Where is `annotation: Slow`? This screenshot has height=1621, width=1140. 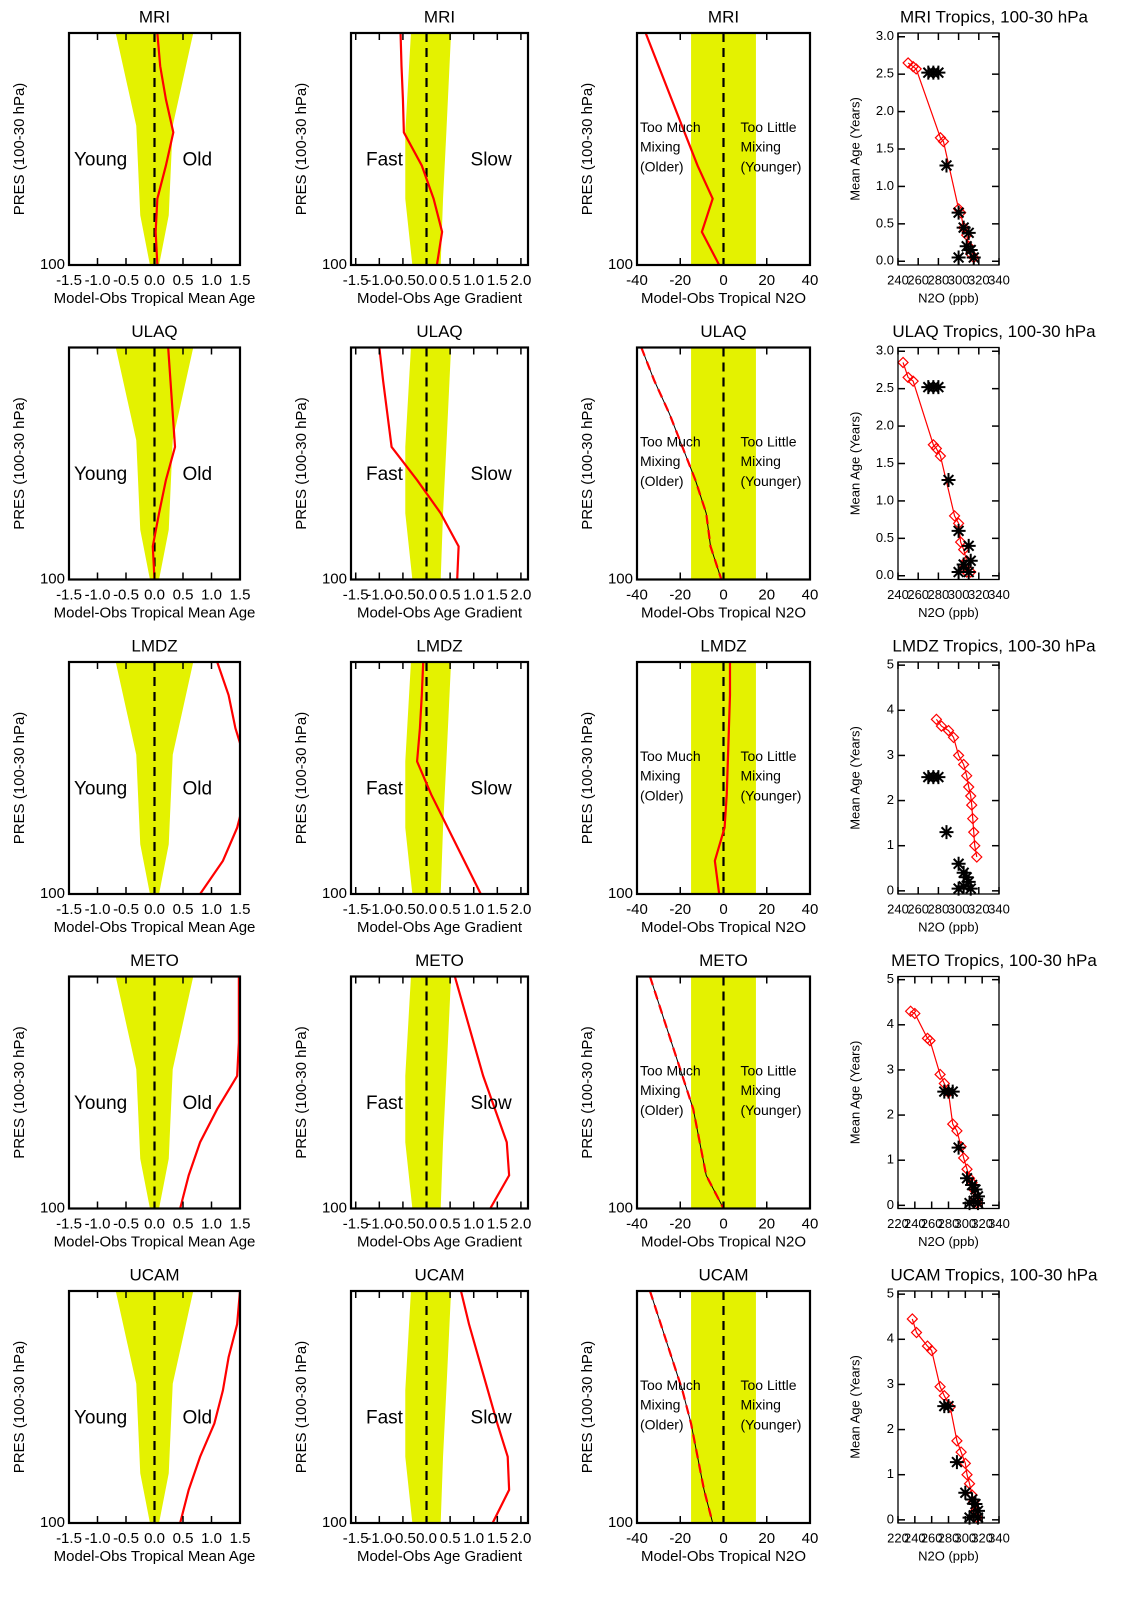 annotation: Slow is located at coordinates (491, 474).